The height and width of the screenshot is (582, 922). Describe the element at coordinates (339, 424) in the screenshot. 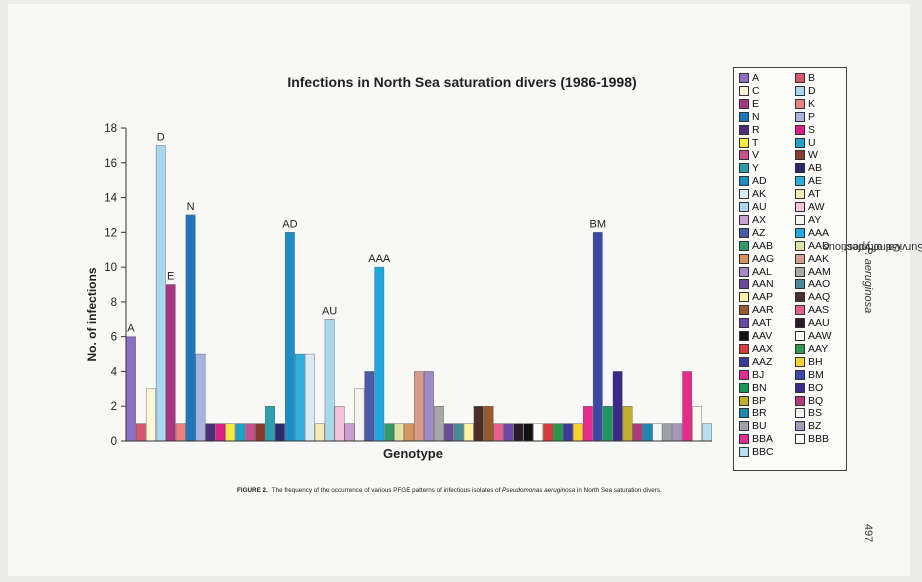

I see `bar-aw` at that location.